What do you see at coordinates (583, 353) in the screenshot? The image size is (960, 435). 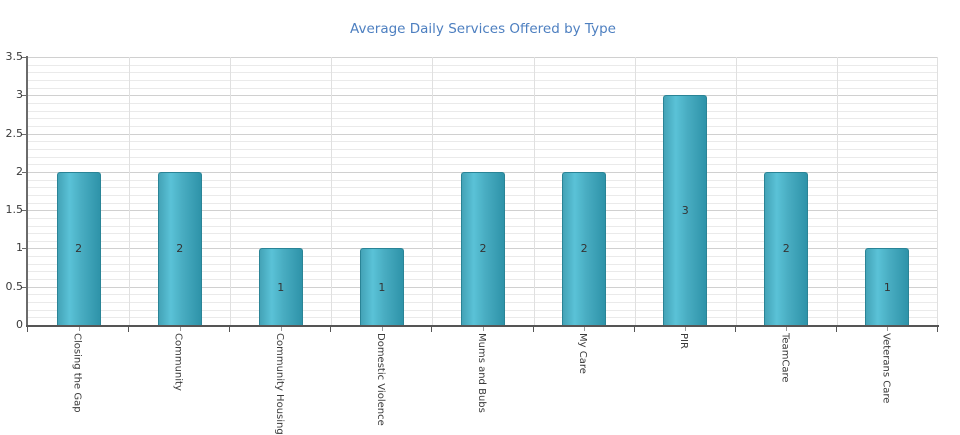 I see `x-tick-label: My Care` at bounding box center [583, 353].